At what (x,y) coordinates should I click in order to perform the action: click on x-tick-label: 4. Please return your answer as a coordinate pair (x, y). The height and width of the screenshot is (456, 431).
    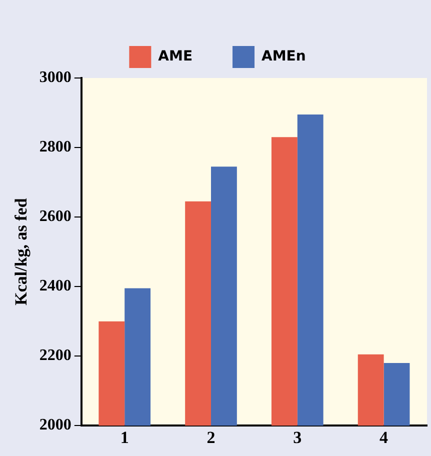
    Looking at the image, I should click on (384, 438).